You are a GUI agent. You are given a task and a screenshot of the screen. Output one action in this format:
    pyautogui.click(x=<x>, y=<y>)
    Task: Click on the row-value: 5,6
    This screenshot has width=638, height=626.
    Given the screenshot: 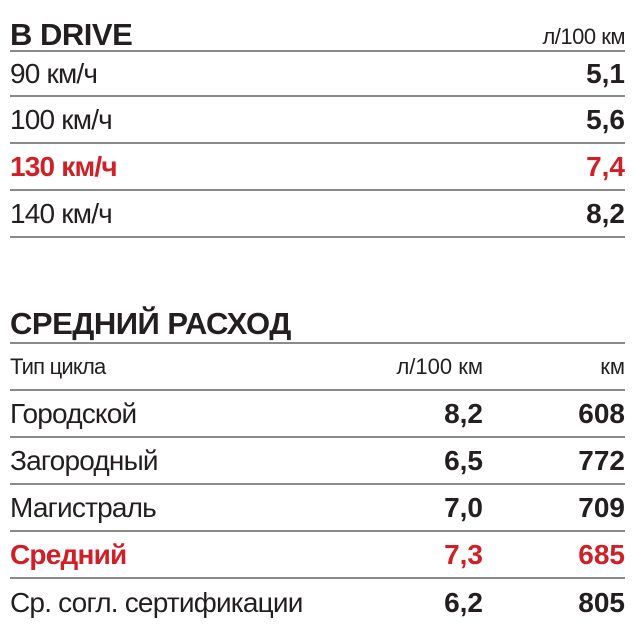 What is the action you would take?
    pyautogui.click(x=605, y=119)
    